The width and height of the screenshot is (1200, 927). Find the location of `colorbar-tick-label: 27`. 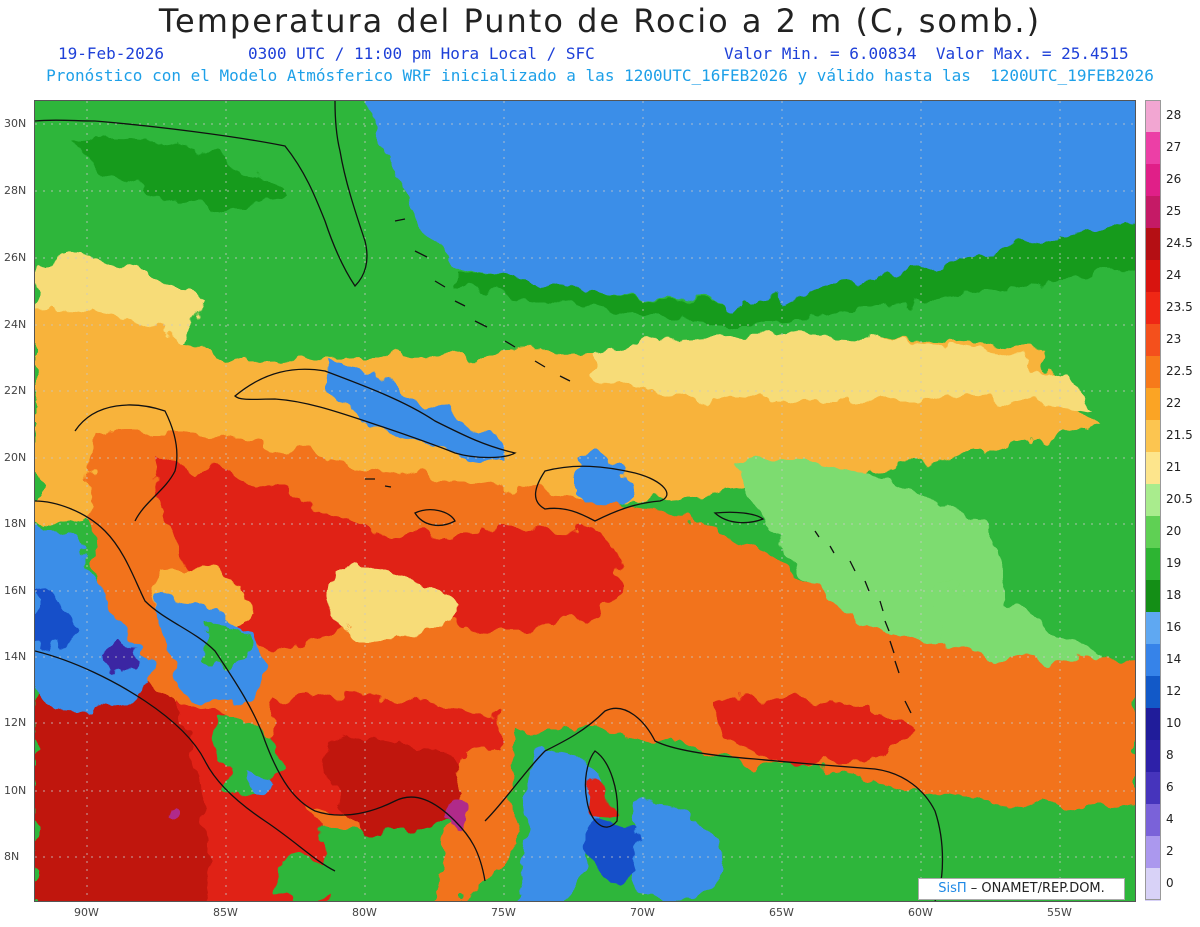

colorbar-tick-label: 27 is located at coordinates (1174, 147).